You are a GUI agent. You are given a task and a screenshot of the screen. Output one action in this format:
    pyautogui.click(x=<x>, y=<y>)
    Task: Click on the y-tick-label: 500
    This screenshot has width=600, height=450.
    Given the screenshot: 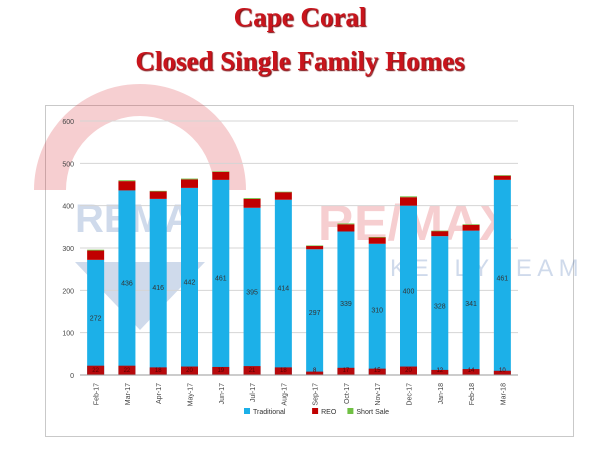 What is the action you would take?
    pyautogui.click(x=68, y=164)
    